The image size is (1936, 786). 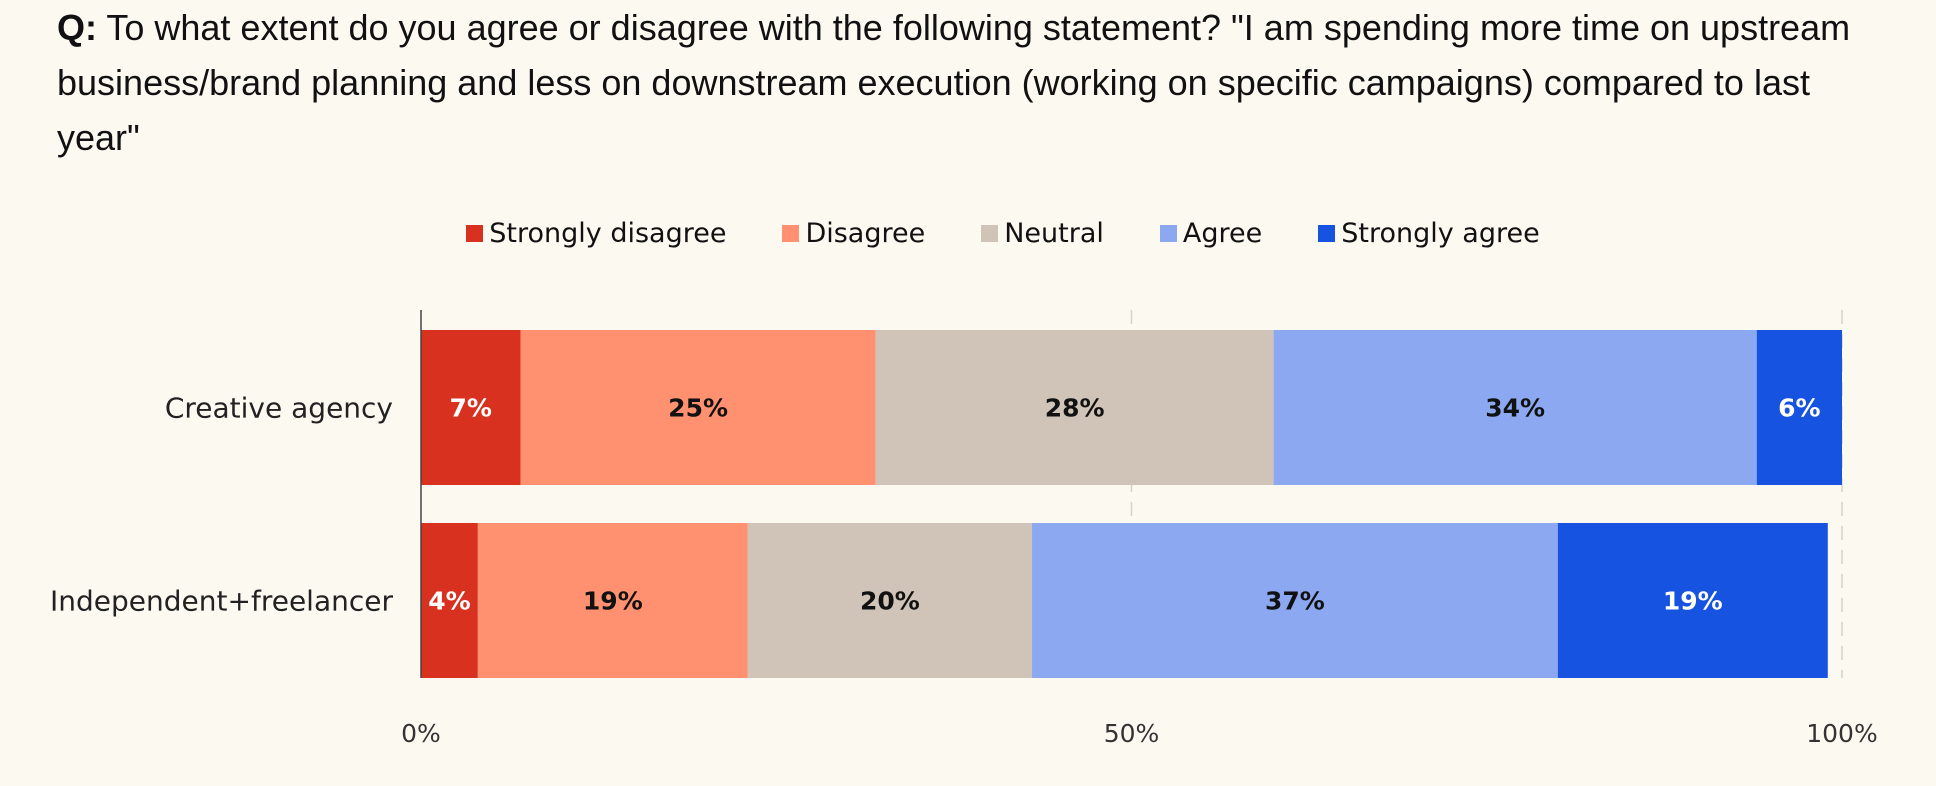 I want to click on bar-independent-freelancer-disagree, so click(x=612, y=600).